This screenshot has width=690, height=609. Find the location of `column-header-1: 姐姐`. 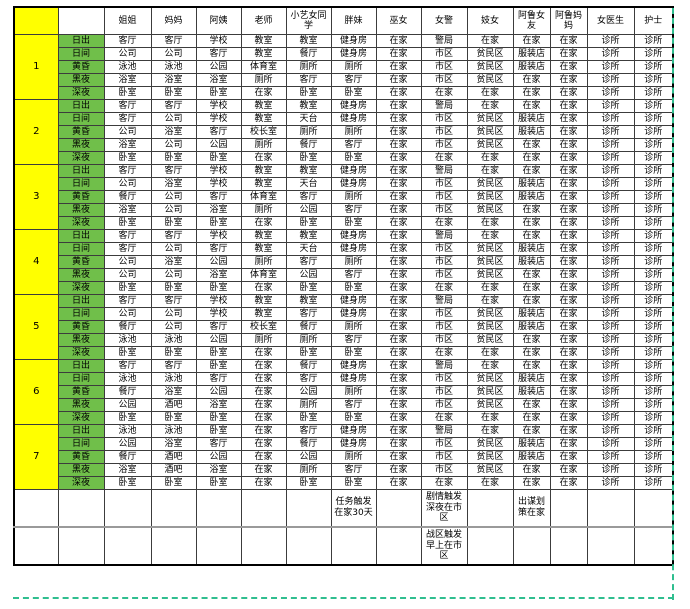

column-header-1: 姐姐 is located at coordinates (127, 20).